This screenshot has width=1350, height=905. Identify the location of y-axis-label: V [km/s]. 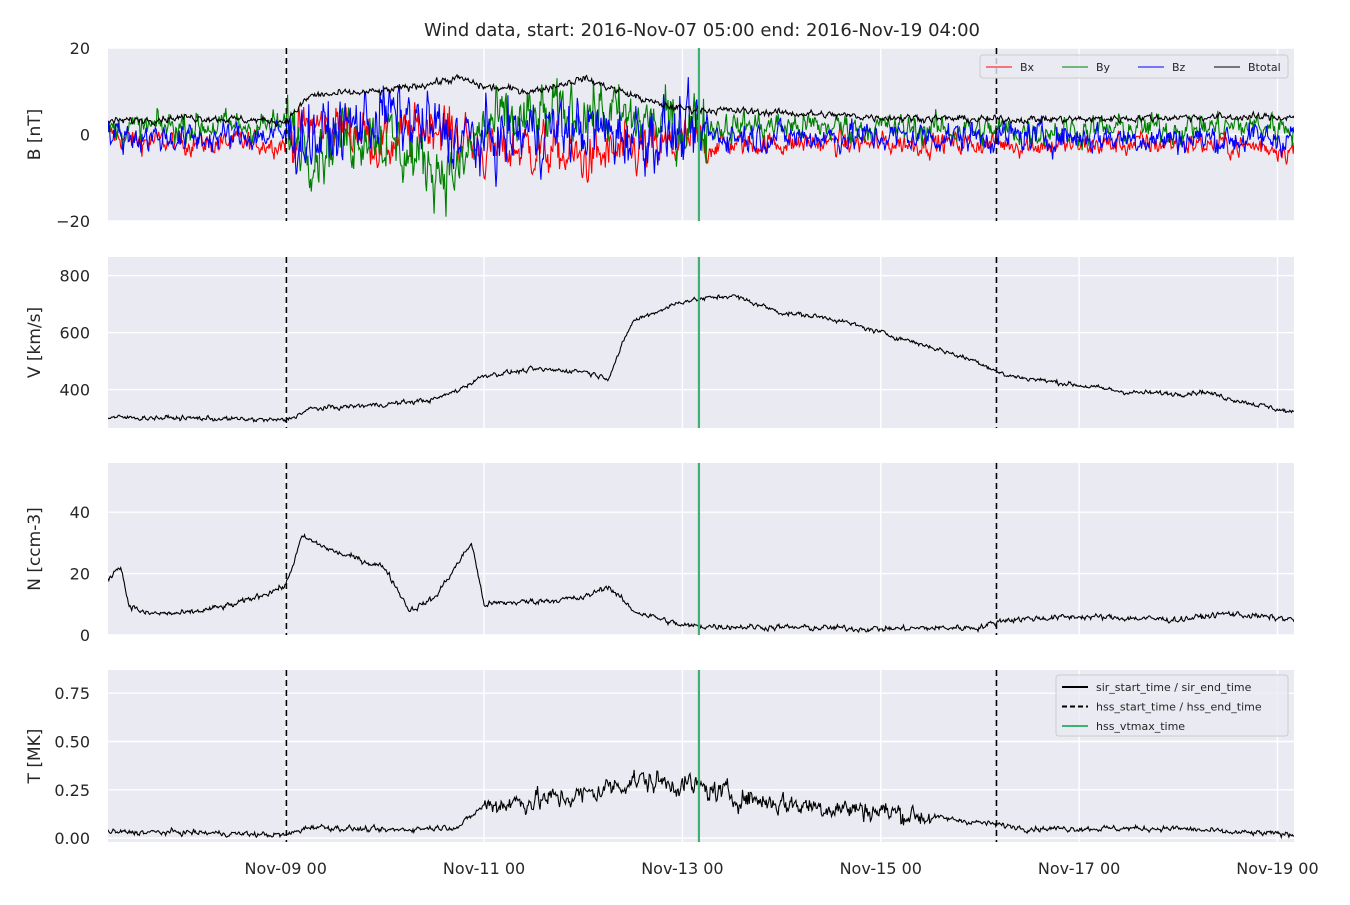
(35, 342).